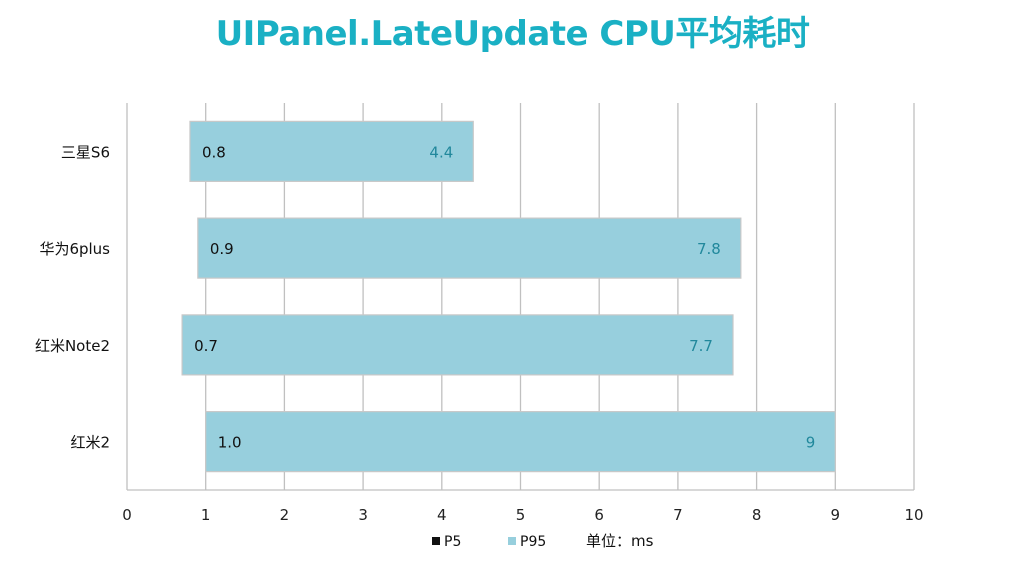  What do you see at coordinates (836, 515) in the screenshot?
I see `x-tick-label: 9` at bounding box center [836, 515].